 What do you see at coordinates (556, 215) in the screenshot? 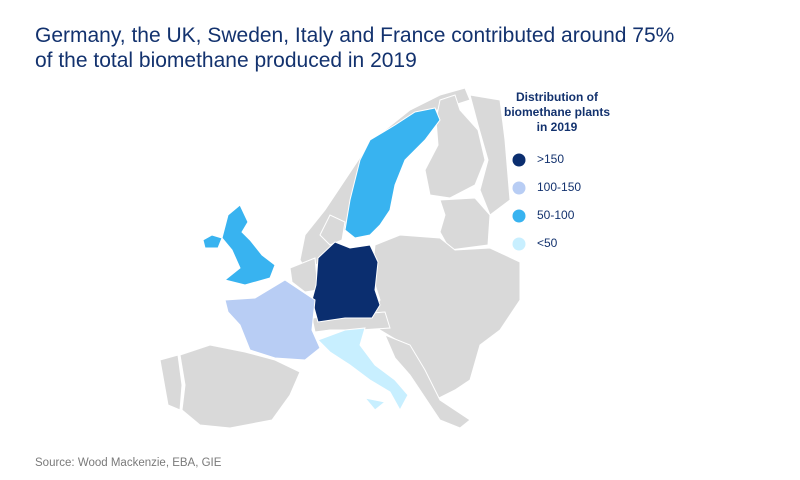
I see `legend-label: 50-100` at bounding box center [556, 215].